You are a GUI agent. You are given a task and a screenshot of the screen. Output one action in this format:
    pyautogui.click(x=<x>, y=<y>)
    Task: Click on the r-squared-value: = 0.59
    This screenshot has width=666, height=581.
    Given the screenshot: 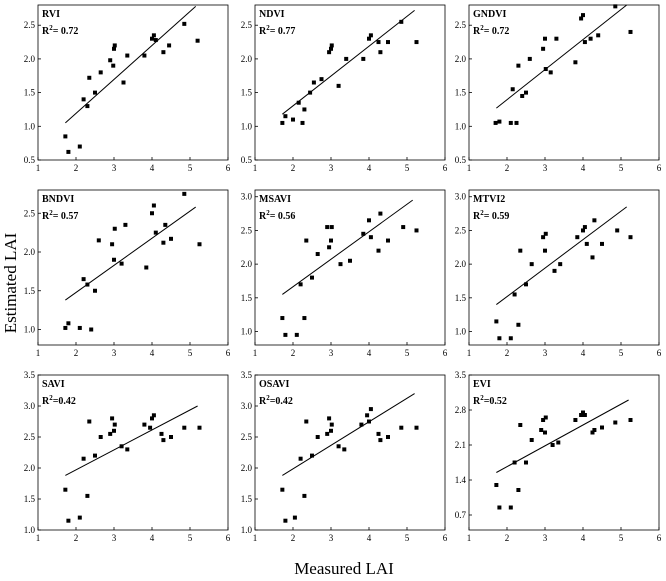 What is the action you would take?
    pyautogui.click(x=497, y=216)
    